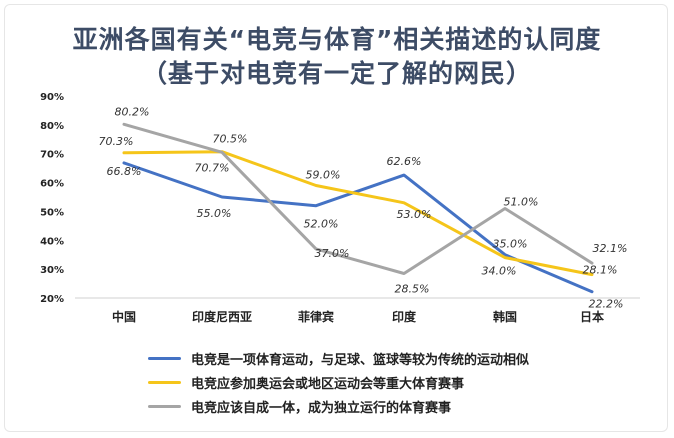 The width and height of the screenshot is (674, 438). Describe the element at coordinates (52, 126) in the screenshot. I see `y-tick-label: 80%` at that location.